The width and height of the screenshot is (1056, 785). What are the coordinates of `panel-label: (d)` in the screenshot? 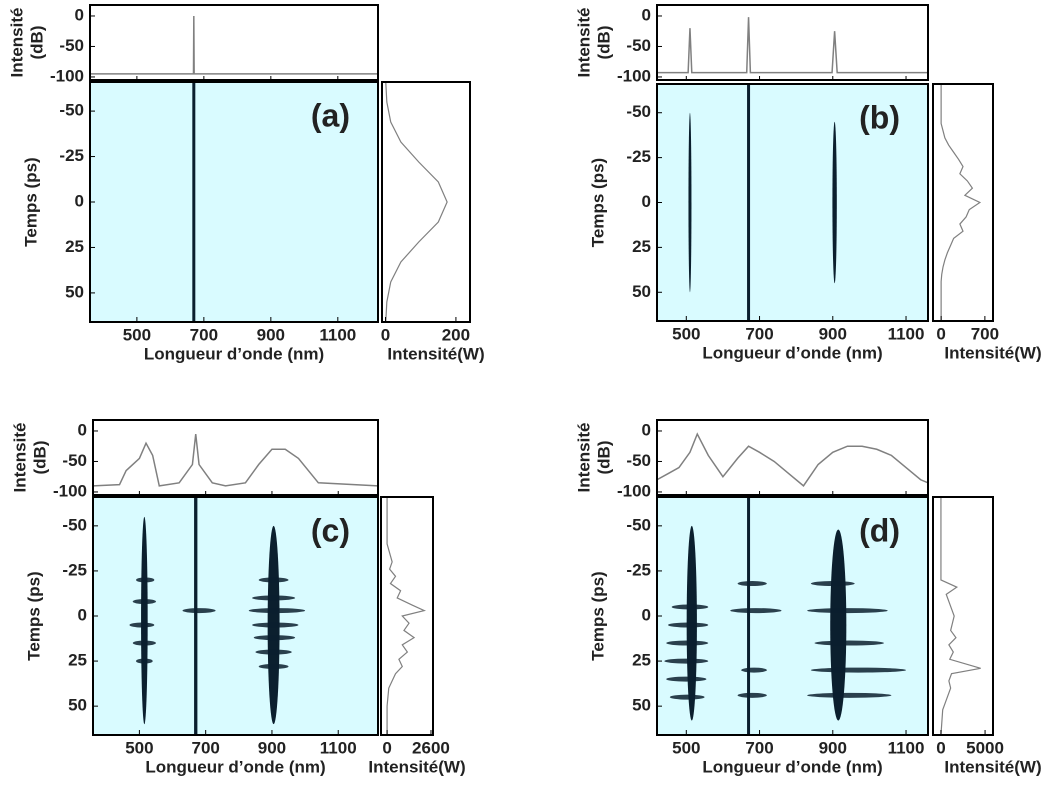 It's located at (879, 530).